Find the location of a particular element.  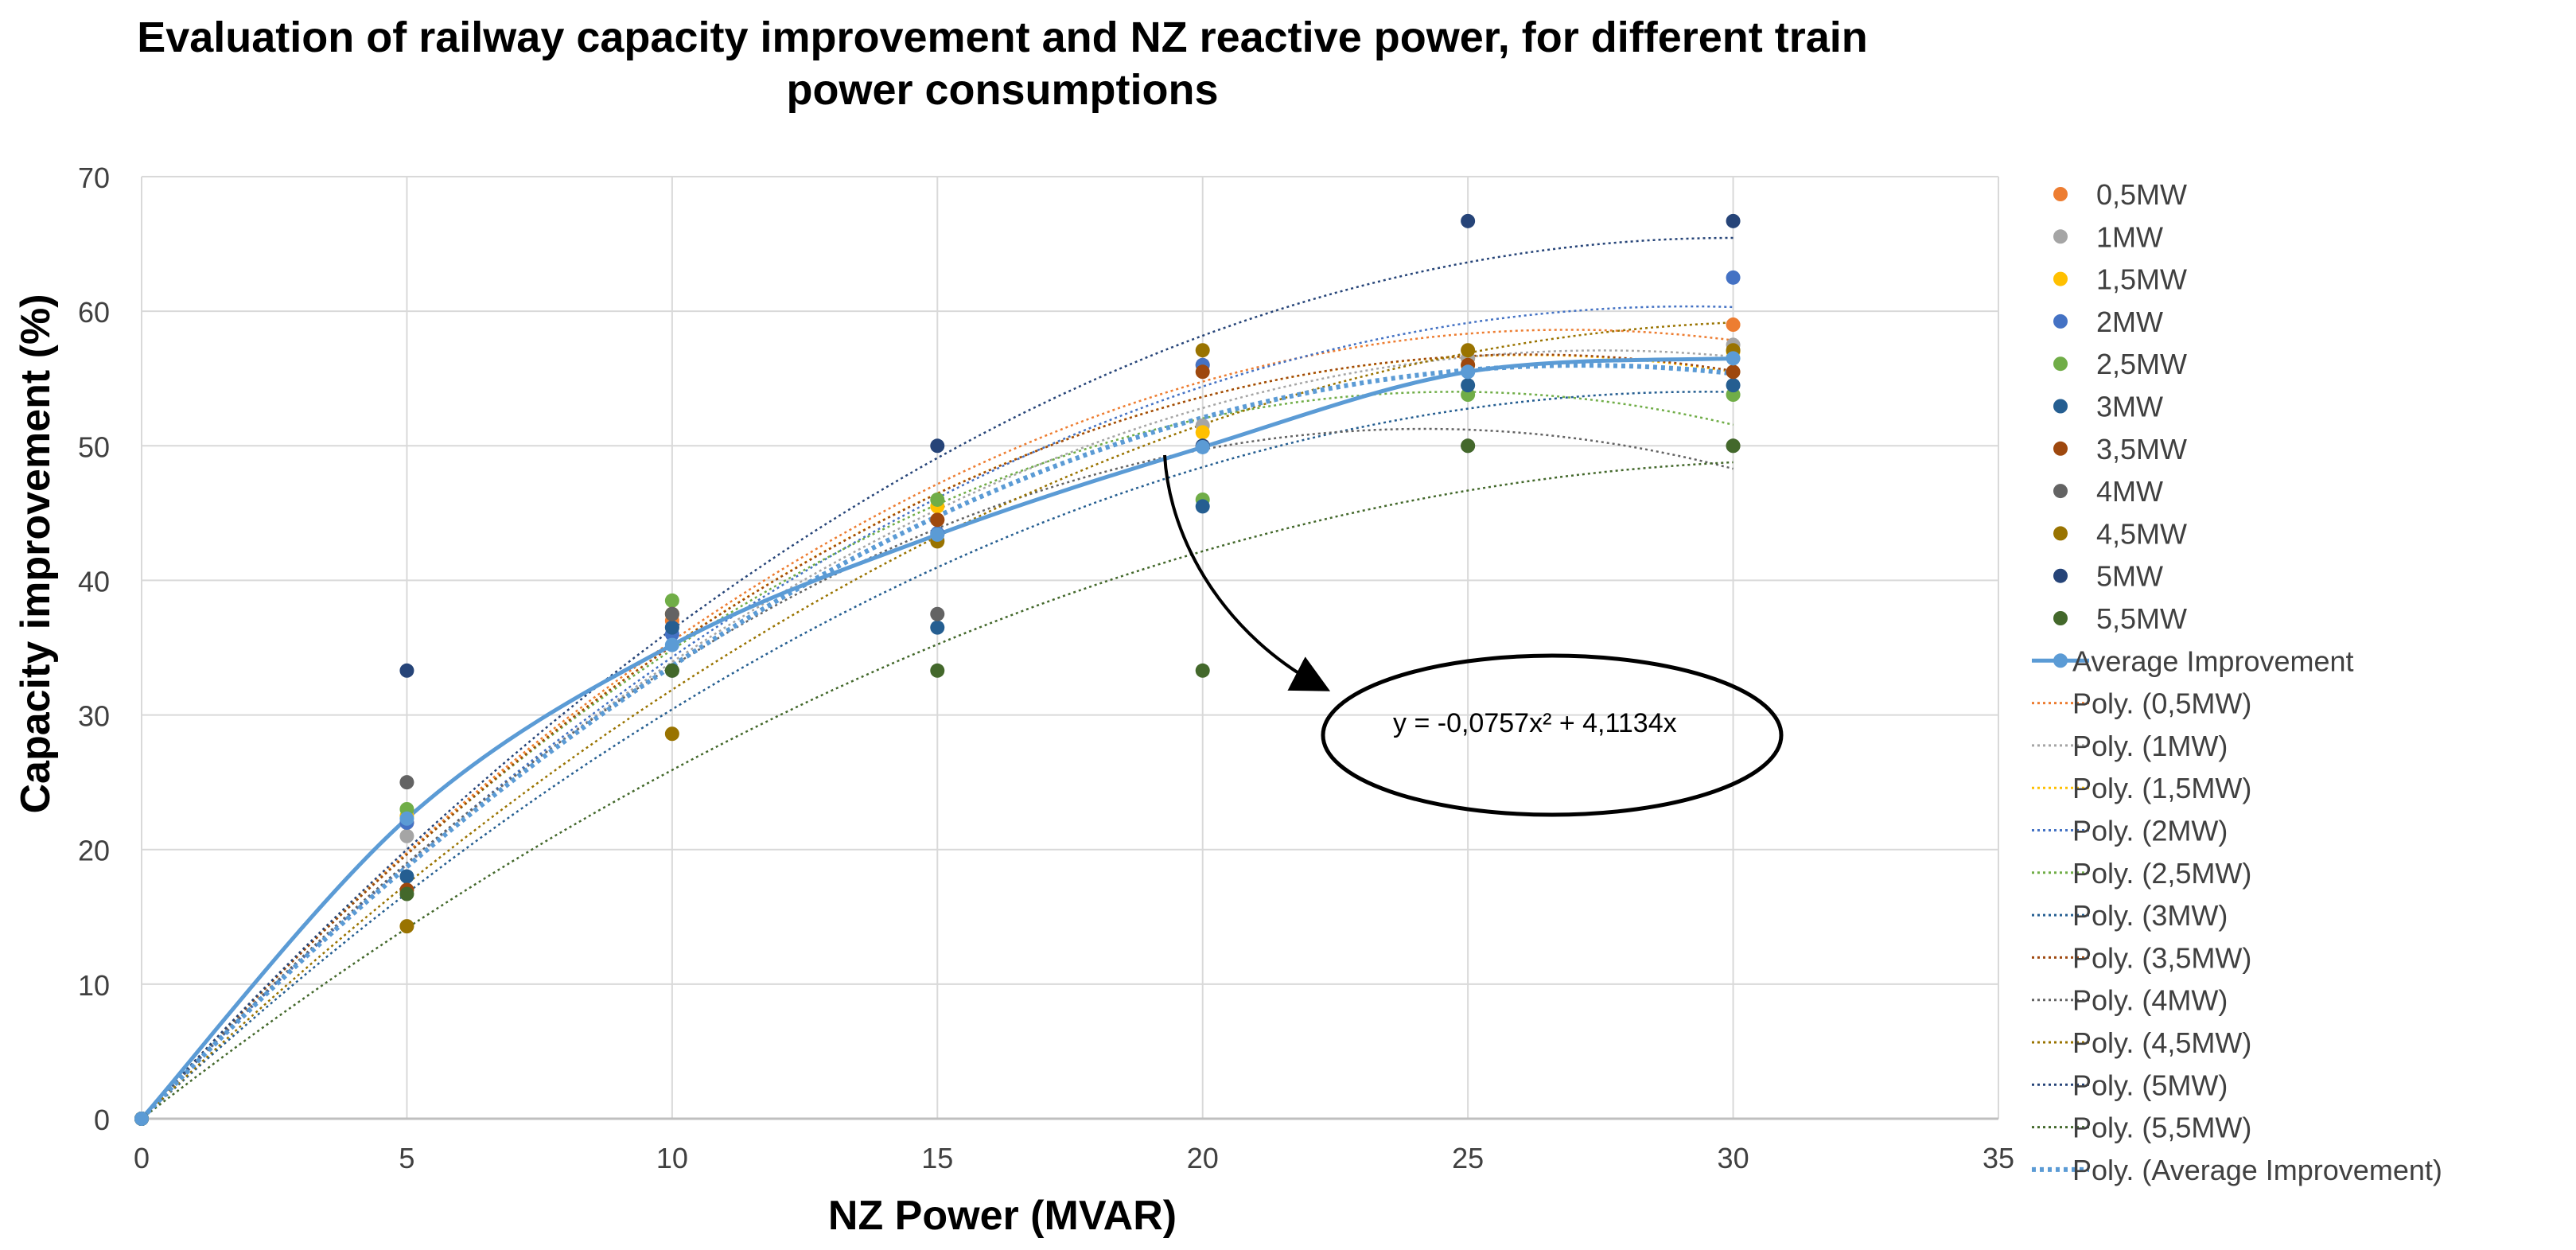

x-tick-label: 30 is located at coordinates (1734, 1158).